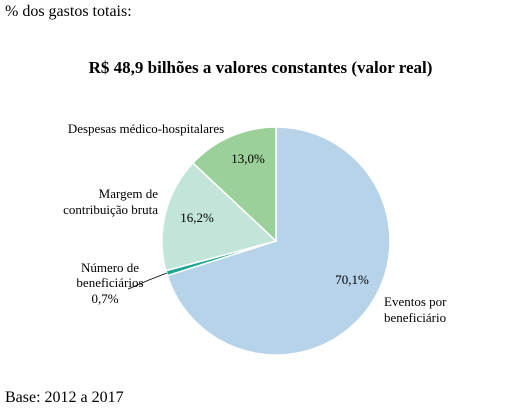 The image size is (521, 413). What do you see at coordinates (104, 298) in the screenshot?
I see `slice-value-label-numero: 0,7%` at bounding box center [104, 298].